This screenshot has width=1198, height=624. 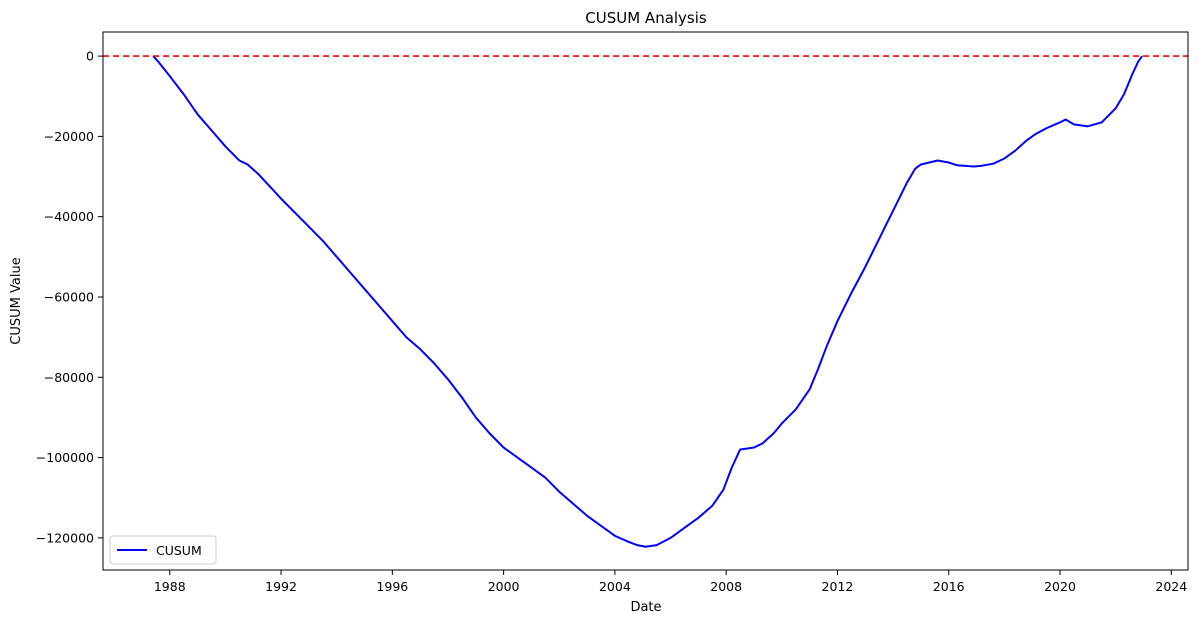 I want to click on x-tick-label: 1996, so click(x=392, y=586).